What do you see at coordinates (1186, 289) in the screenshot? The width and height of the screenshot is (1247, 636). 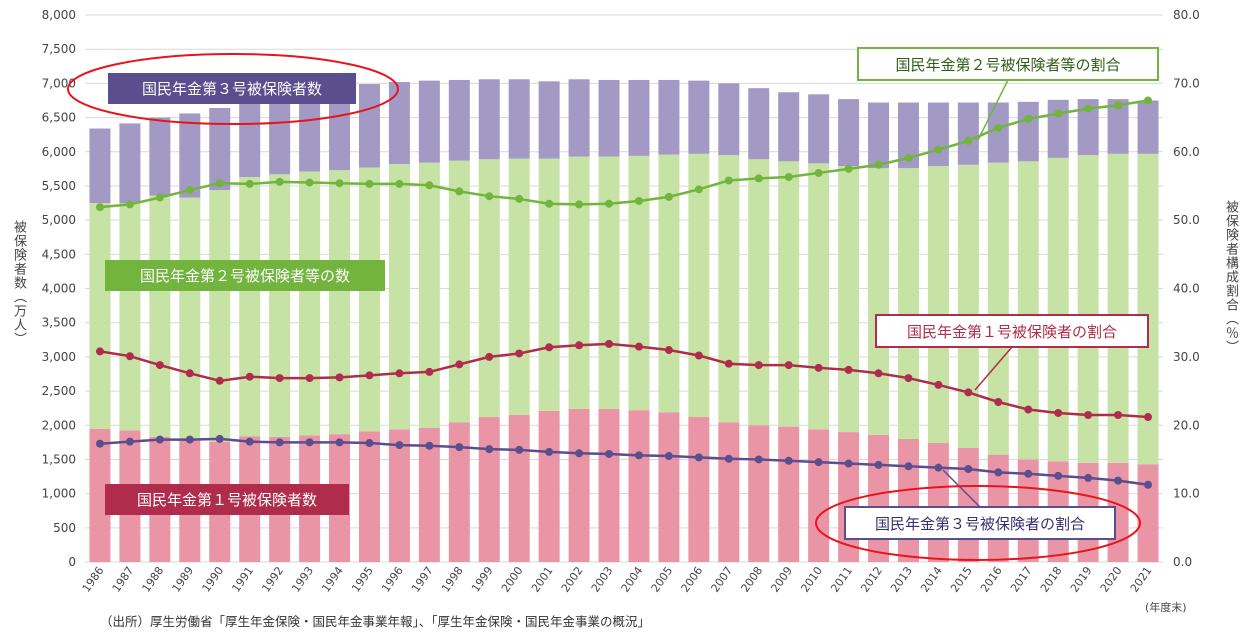 I see `y2-tick-label: 40.0` at bounding box center [1186, 289].